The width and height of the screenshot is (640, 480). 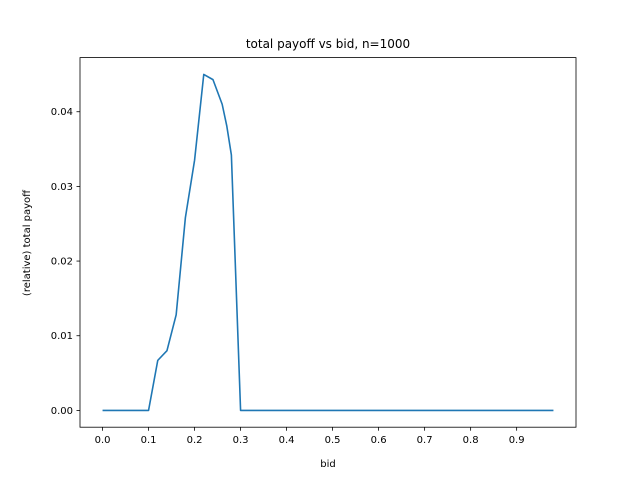 What do you see at coordinates (425, 440) in the screenshot?
I see `x-tick-label: 0.7` at bounding box center [425, 440].